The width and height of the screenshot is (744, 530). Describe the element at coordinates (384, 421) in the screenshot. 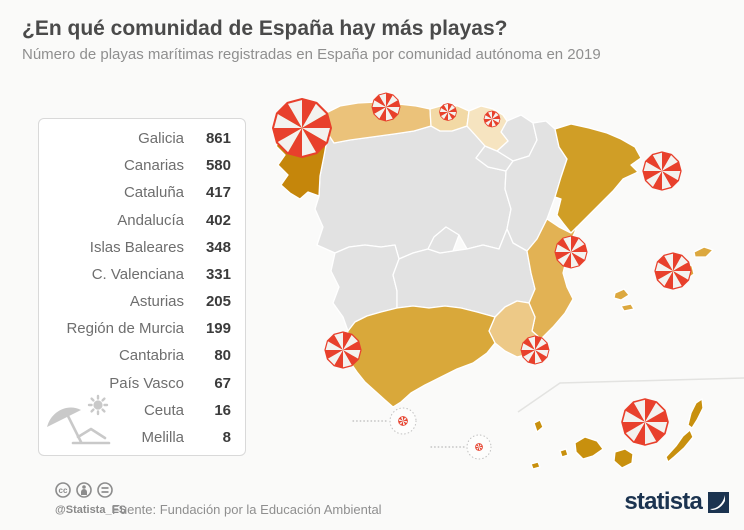

I see `umbrella-marker-ceuta` at that location.